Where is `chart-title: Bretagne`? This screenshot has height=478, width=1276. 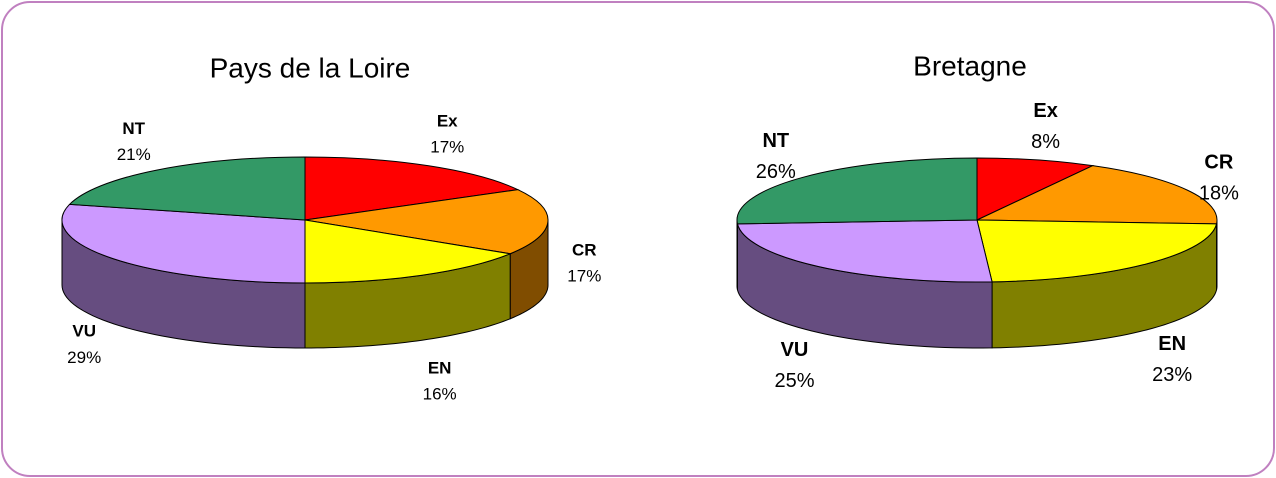 chart-title: Bretagne is located at coordinates (970, 65).